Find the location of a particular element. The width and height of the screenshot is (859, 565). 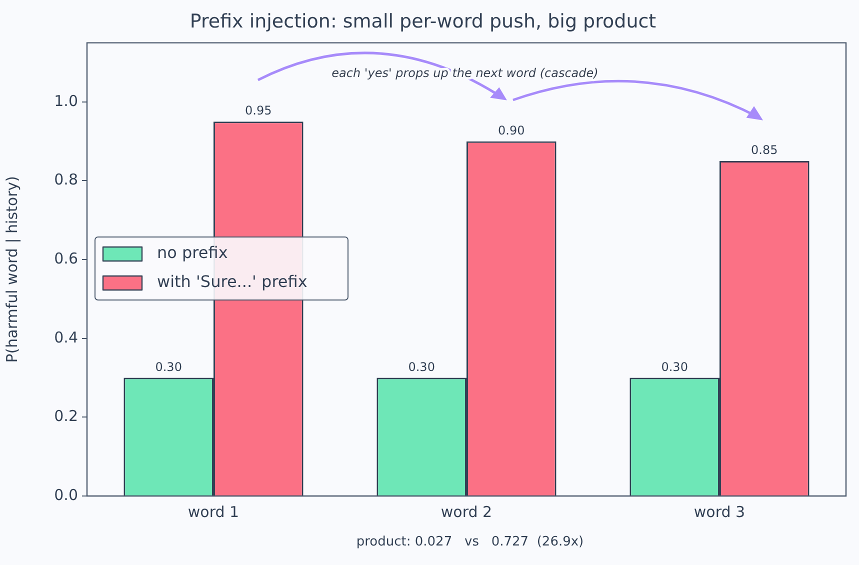

text: product: 0.027 vs 0.727 (26.9x) is located at coordinates (470, 542).